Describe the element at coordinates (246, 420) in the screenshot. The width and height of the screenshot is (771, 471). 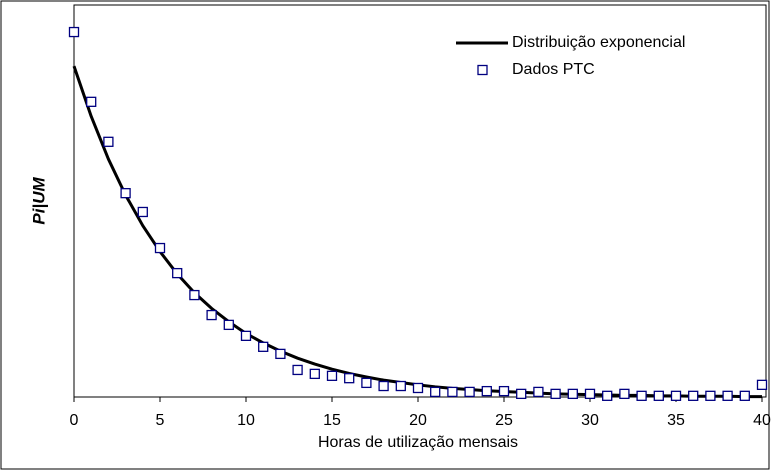
I see `x-tick-label: 10` at that location.